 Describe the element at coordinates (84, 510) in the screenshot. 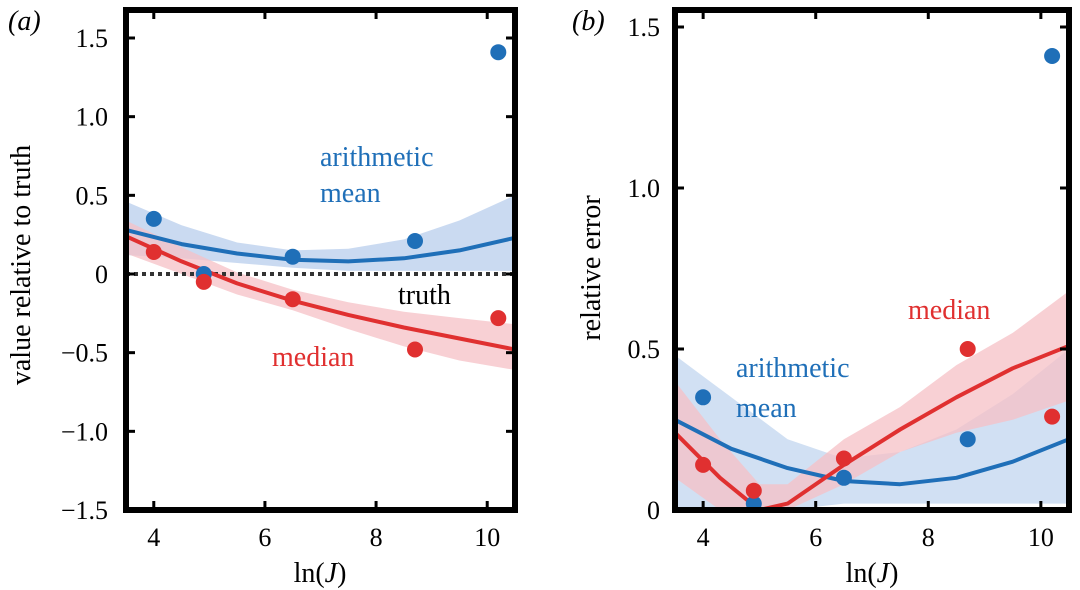

I see `y-tick-label: −1.5` at that location.